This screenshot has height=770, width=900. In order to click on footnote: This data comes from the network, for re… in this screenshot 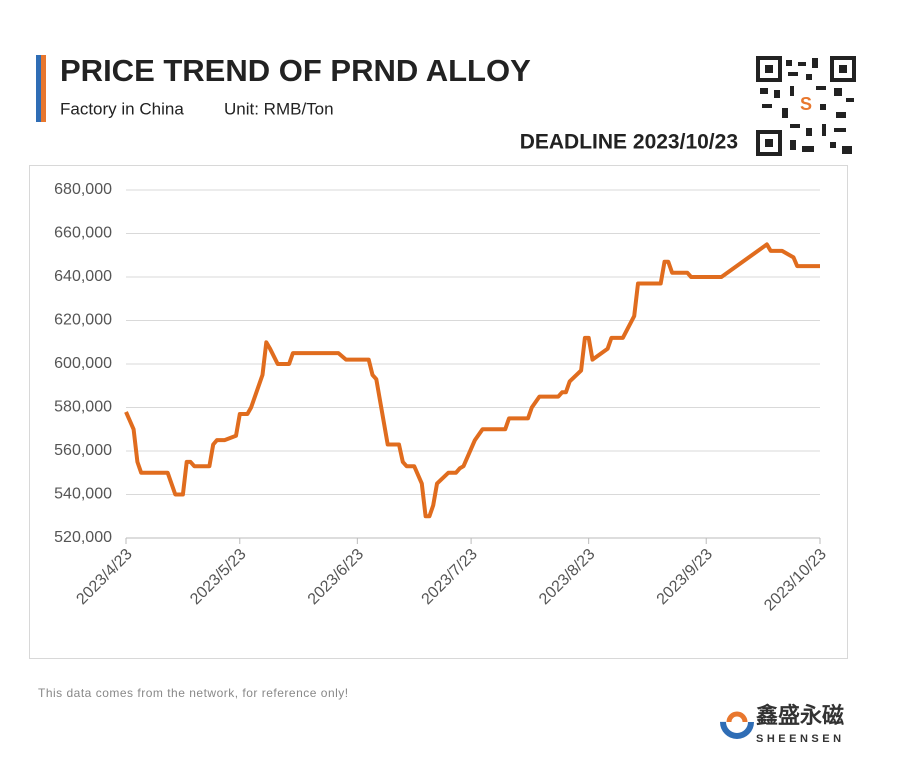, I will do `click(193, 693)`.